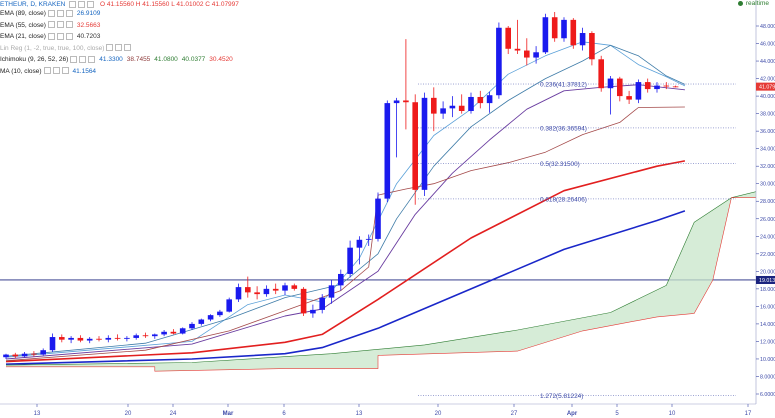 The image size is (775, 418). Describe the element at coordinates (21, 71) in the screenshot. I see `indicator-label: MA (10, close)` at that location.